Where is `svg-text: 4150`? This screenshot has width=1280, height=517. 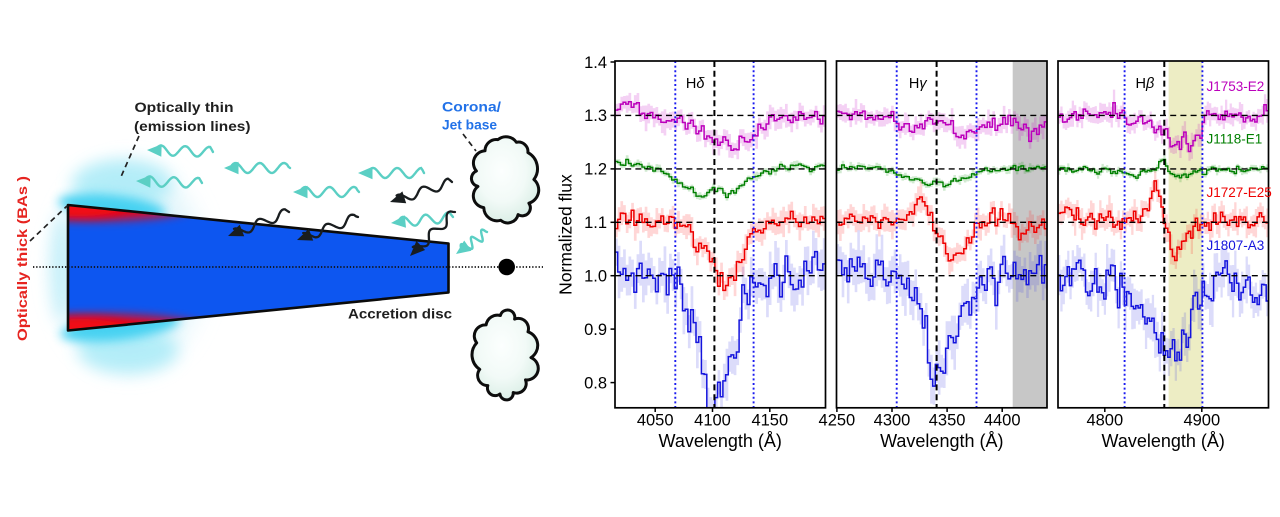 svg-text: 4150 is located at coordinates (769, 421).